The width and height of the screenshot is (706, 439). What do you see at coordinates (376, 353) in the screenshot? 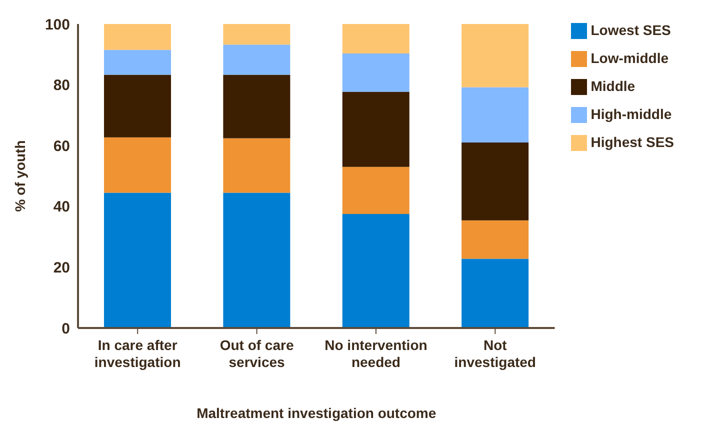
I see `x-tick-label: No intervention needed` at bounding box center [376, 353].